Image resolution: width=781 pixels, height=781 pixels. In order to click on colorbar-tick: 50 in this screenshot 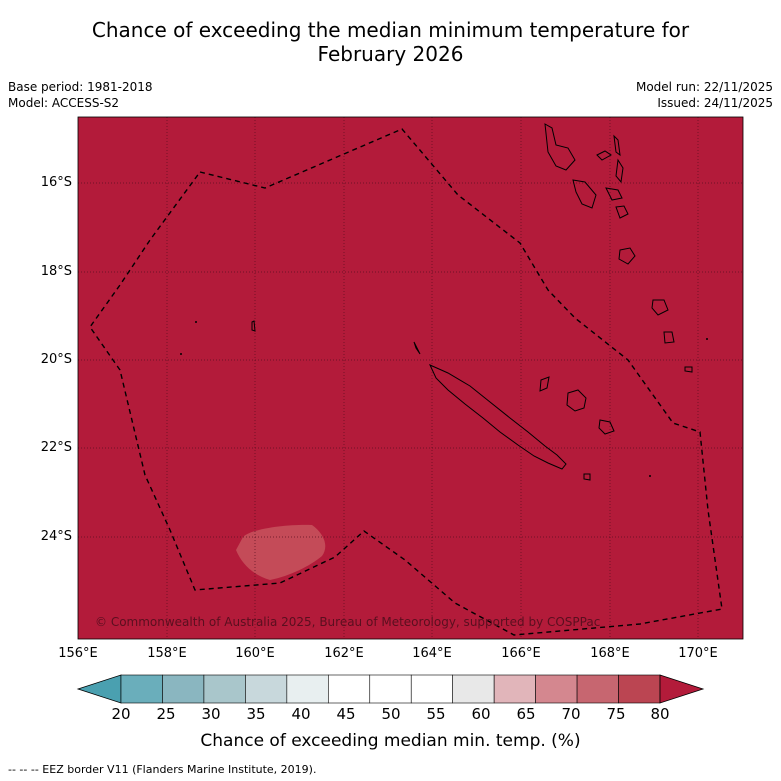, I will do `click(391, 714)`.